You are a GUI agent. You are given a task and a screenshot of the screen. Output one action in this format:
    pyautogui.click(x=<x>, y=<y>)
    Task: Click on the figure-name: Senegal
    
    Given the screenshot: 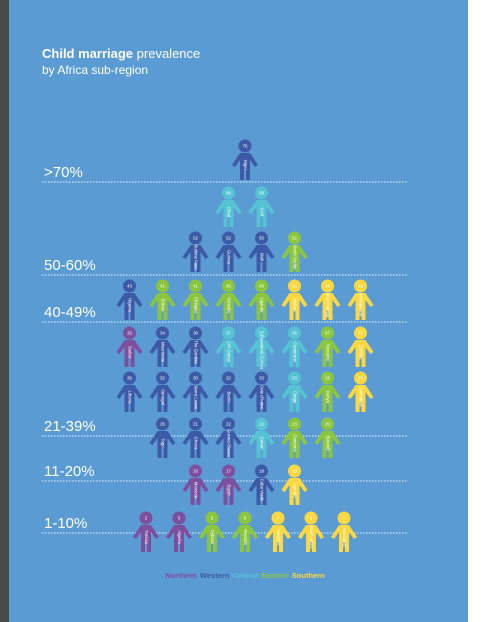 What is the action you would take?
    pyautogui.click(x=162, y=397)
    